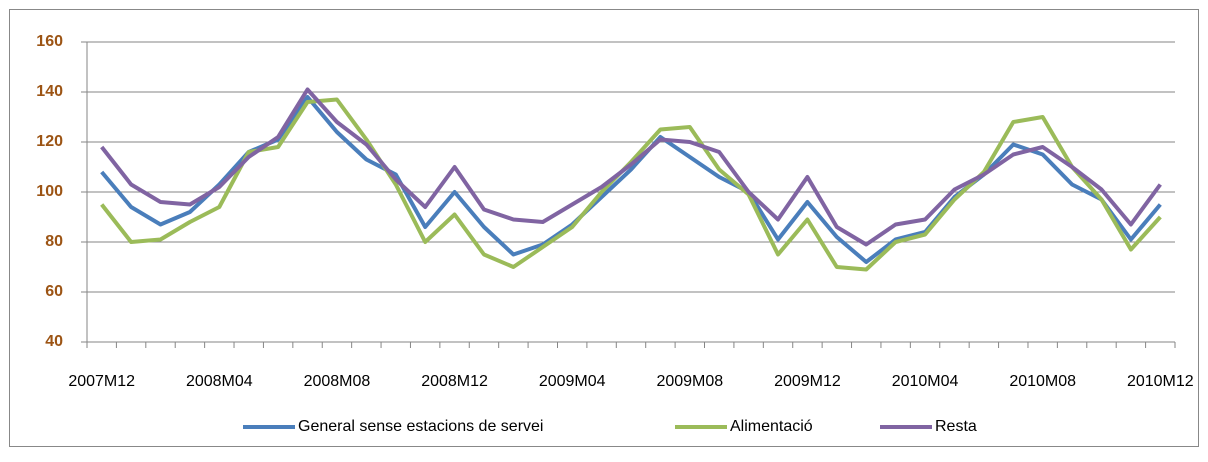 Image resolution: width=1208 pixels, height=462 pixels. I want to click on x-tick-label: 2008M04, so click(219, 381).